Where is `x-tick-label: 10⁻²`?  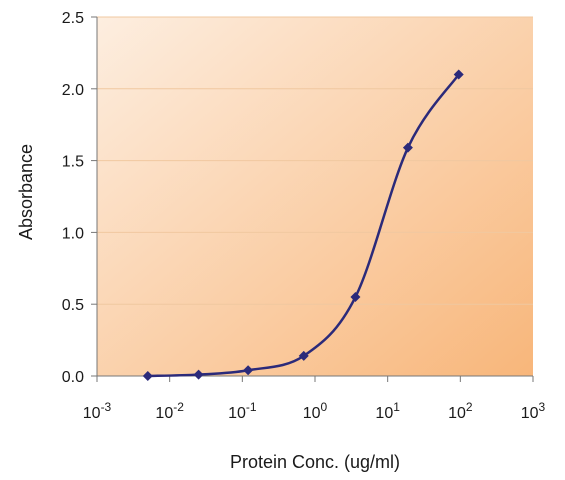 x-tick-label: 10⁻² is located at coordinates (169, 411).